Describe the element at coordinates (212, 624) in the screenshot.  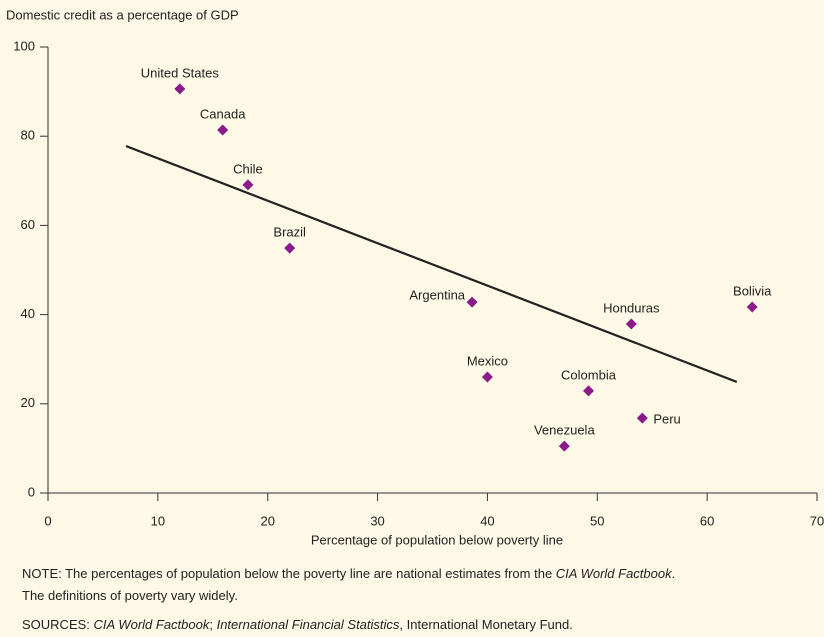
I see `note-part: ;` at that location.